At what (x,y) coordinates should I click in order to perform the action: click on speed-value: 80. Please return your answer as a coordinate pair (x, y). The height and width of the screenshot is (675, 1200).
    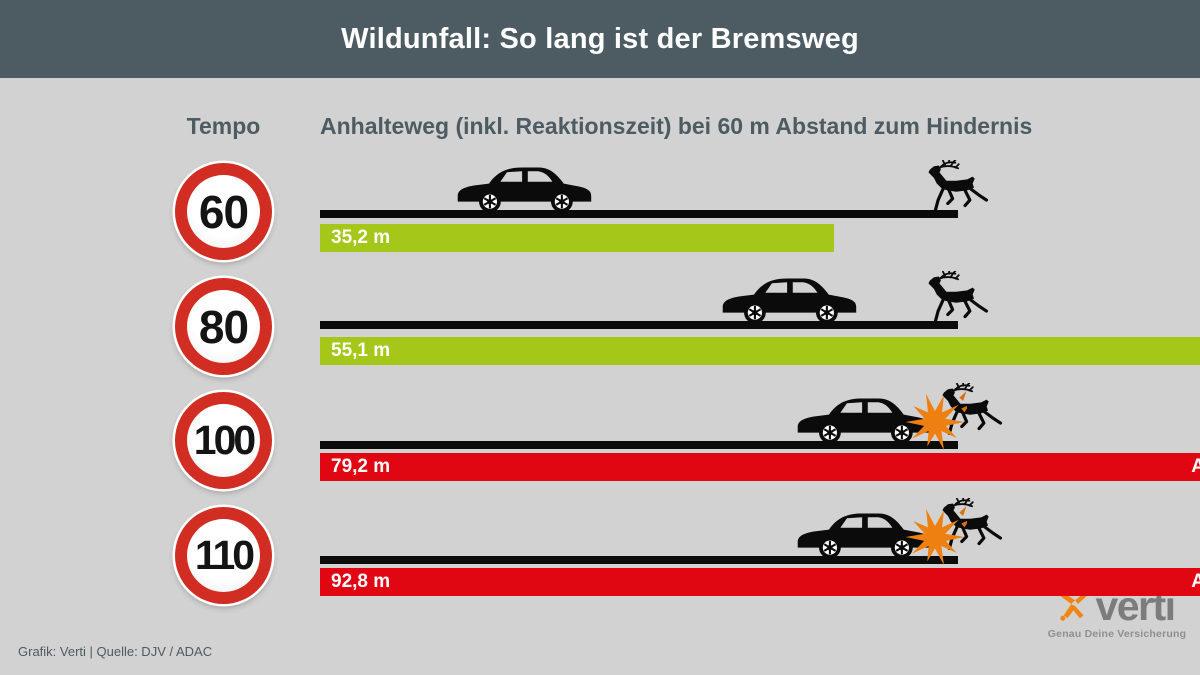
    Looking at the image, I should click on (223, 326).